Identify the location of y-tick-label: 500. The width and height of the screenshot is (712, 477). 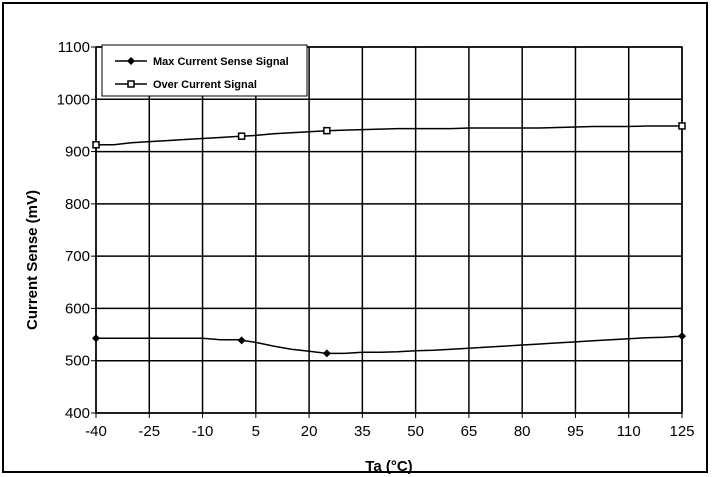
(77, 361).